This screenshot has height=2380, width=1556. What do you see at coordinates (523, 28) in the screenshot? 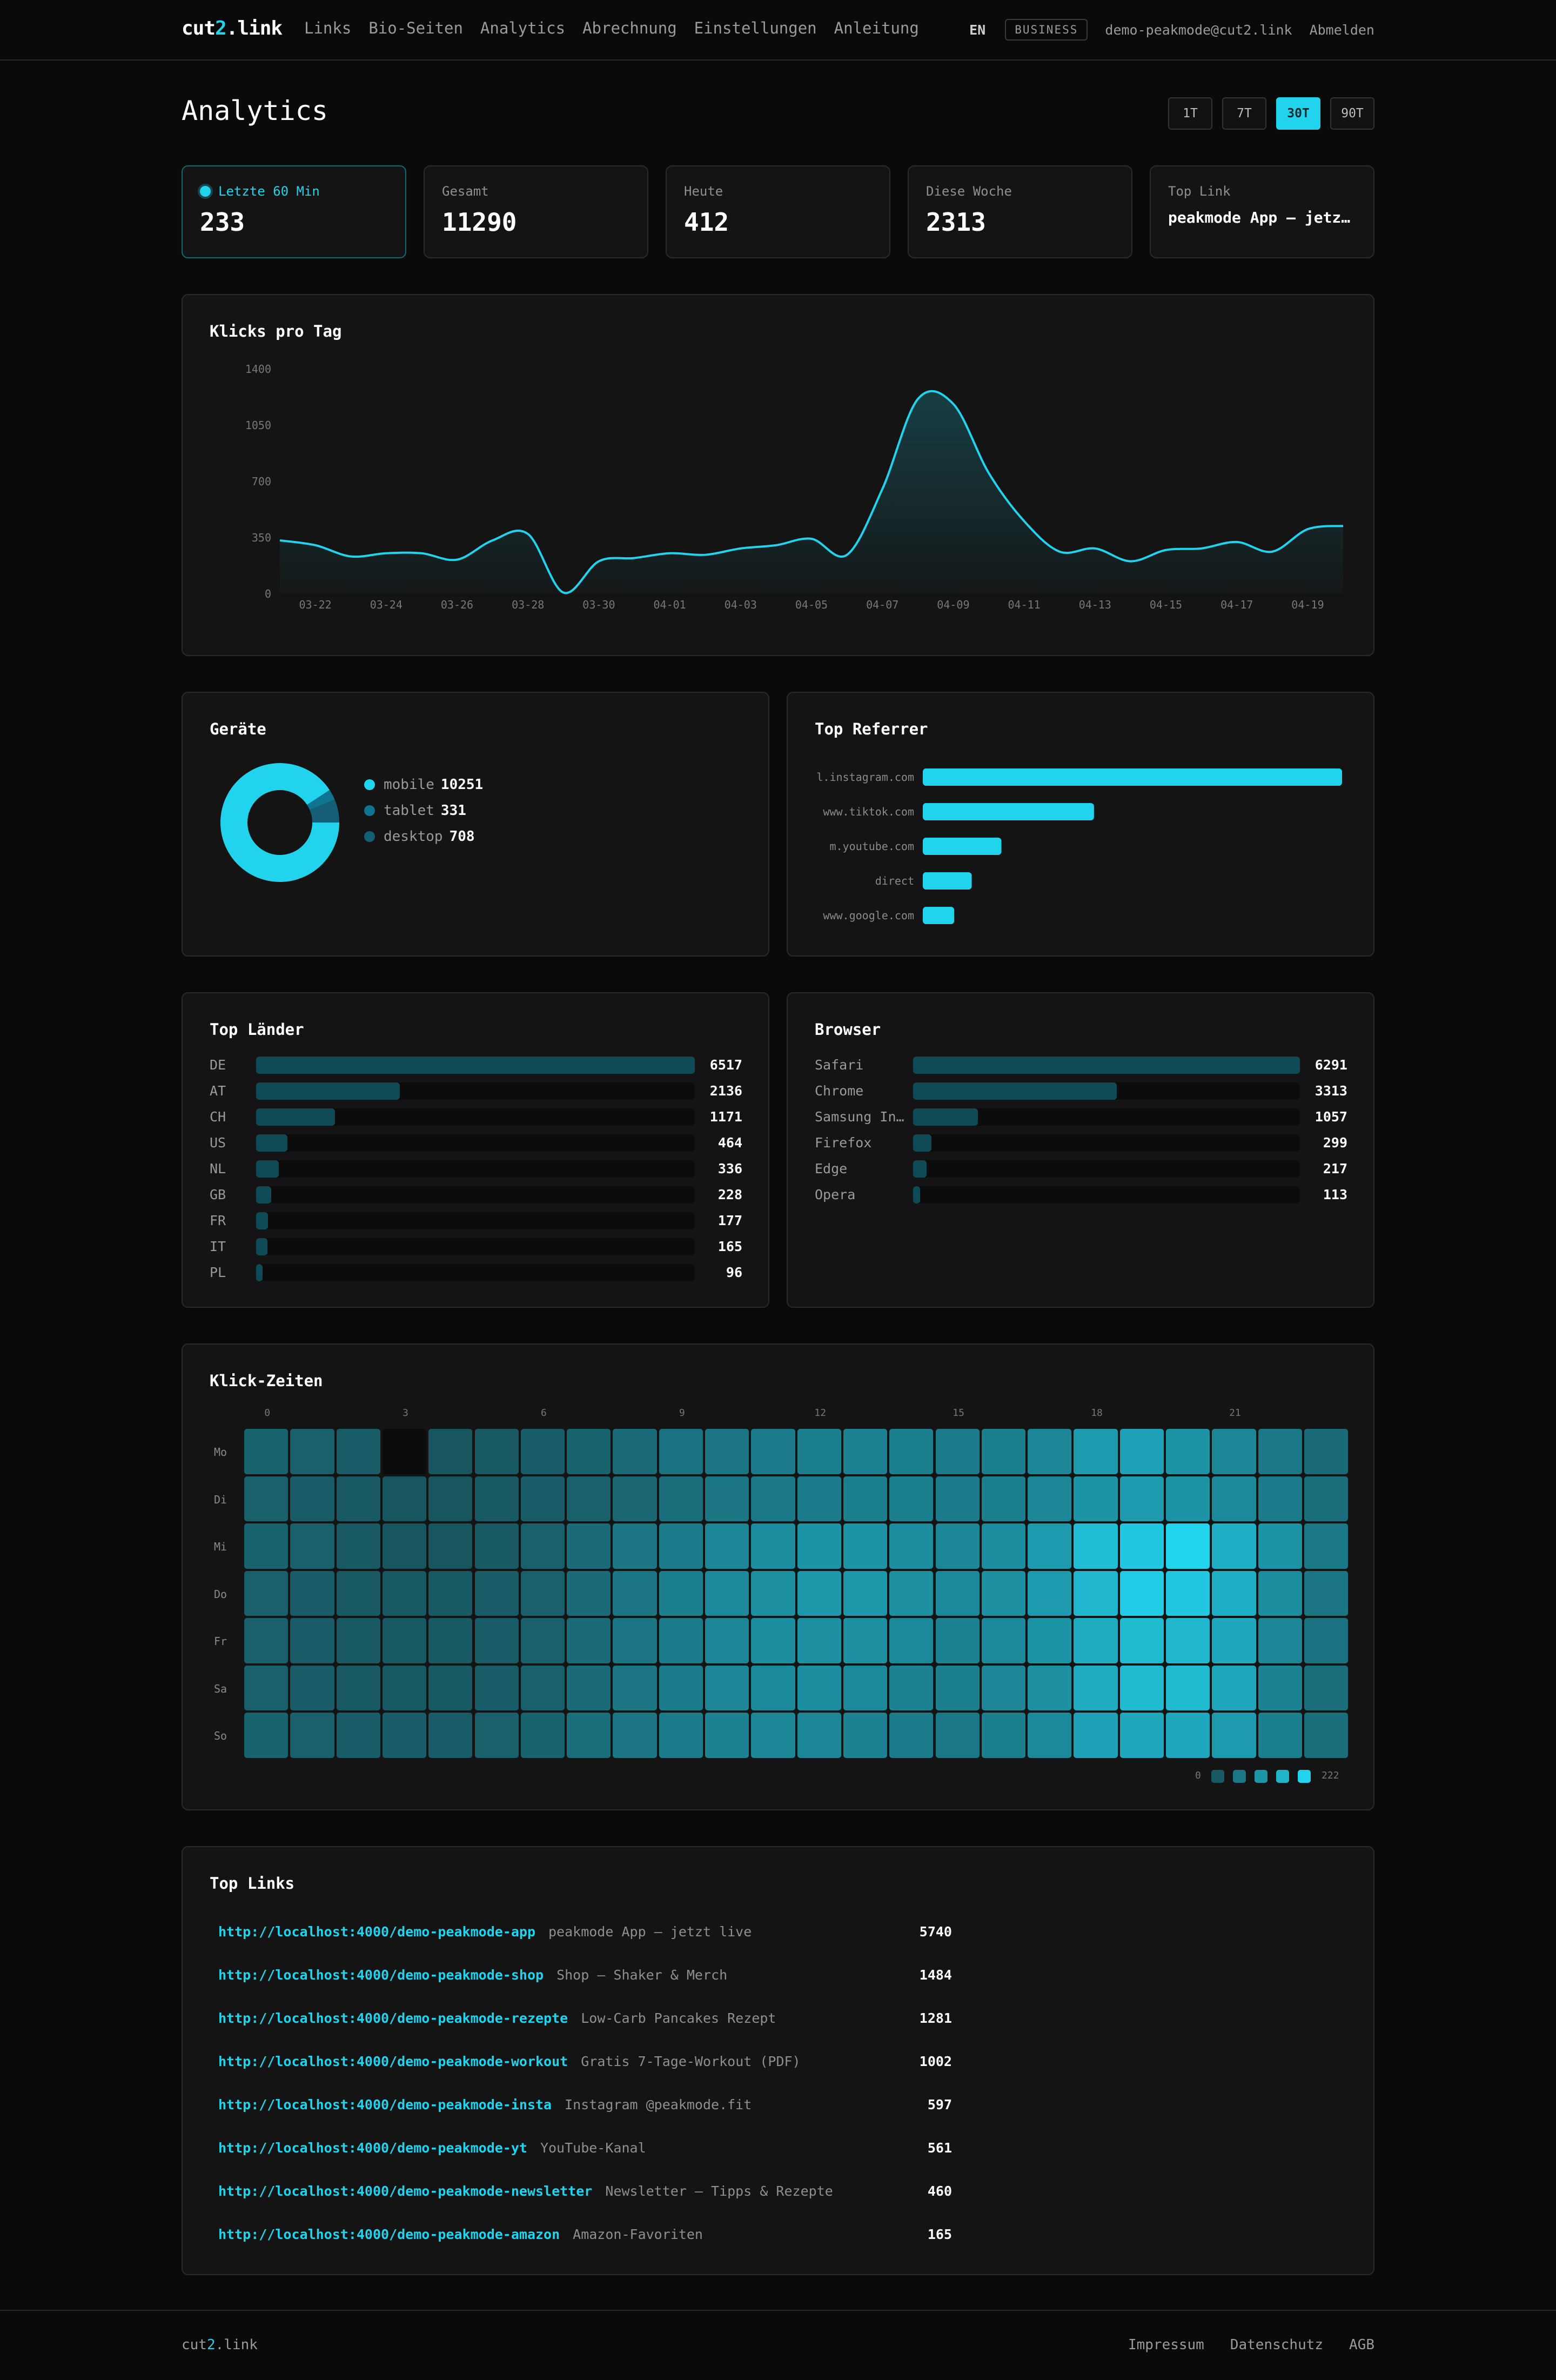
I see `nav-analytics: Analytics` at bounding box center [523, 28].